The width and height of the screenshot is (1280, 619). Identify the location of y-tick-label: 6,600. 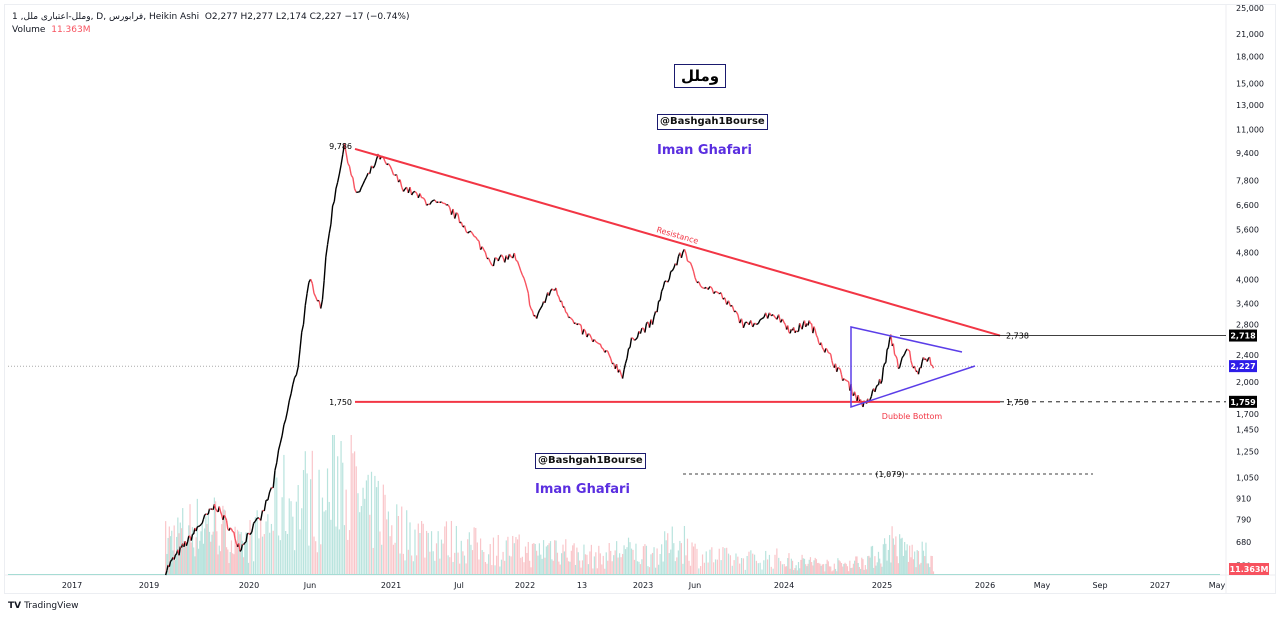
(1247, 205).